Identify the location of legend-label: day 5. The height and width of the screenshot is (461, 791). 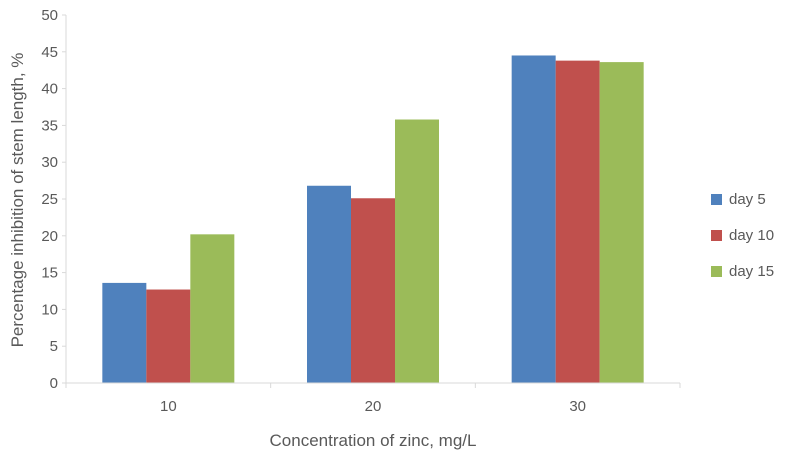
(747, 199).